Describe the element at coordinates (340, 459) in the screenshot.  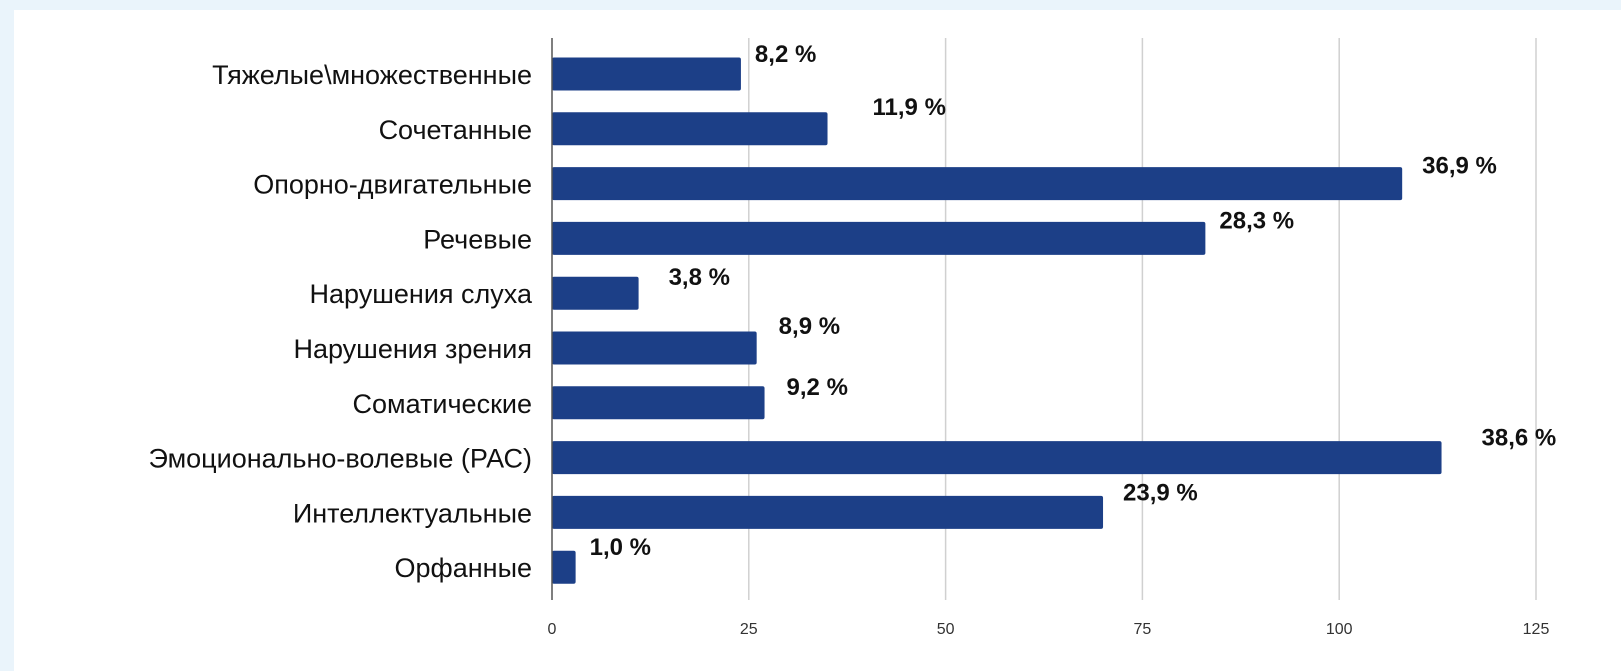
I see `category-label: Эмоционально-волевые (РАС)` at that location.